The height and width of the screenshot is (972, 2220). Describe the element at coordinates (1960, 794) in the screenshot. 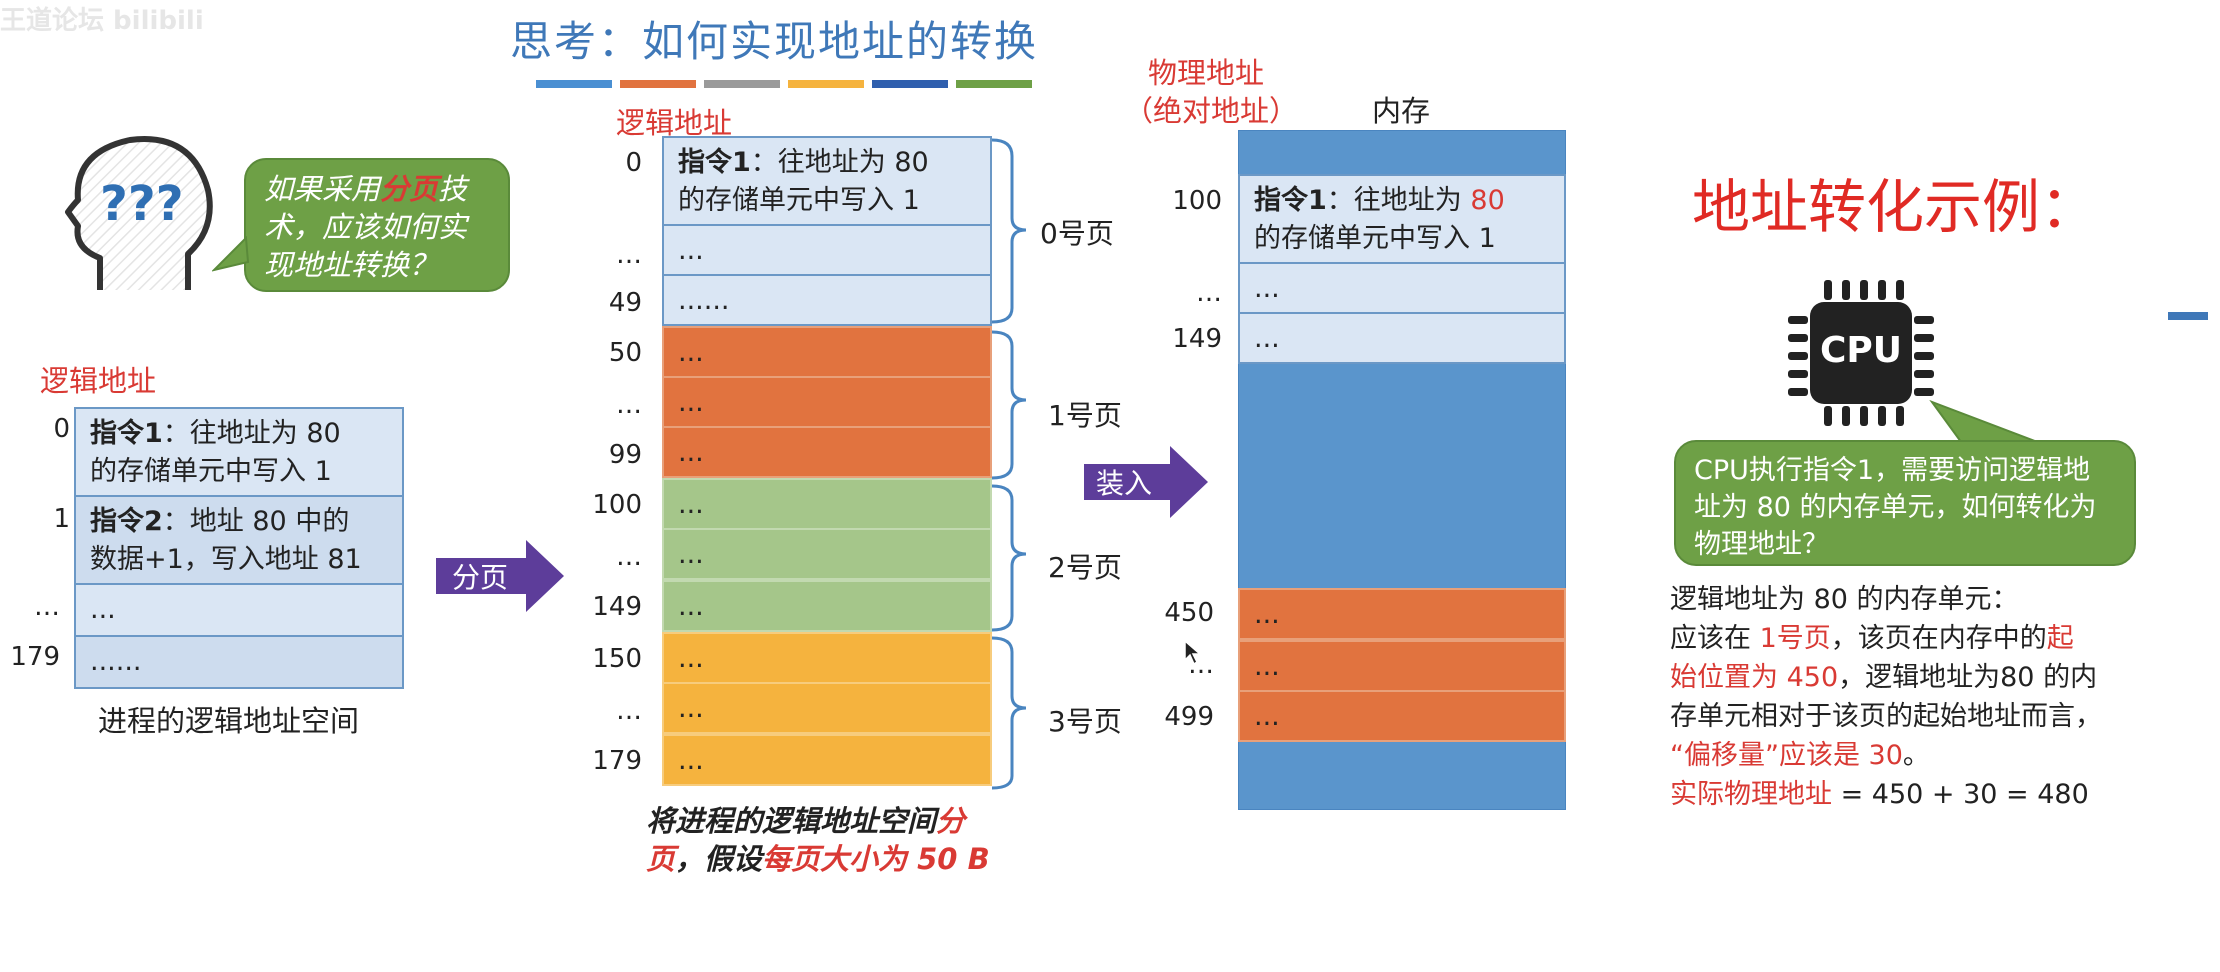

I see `explain-text: = 450 + 30 = 480` at that location.